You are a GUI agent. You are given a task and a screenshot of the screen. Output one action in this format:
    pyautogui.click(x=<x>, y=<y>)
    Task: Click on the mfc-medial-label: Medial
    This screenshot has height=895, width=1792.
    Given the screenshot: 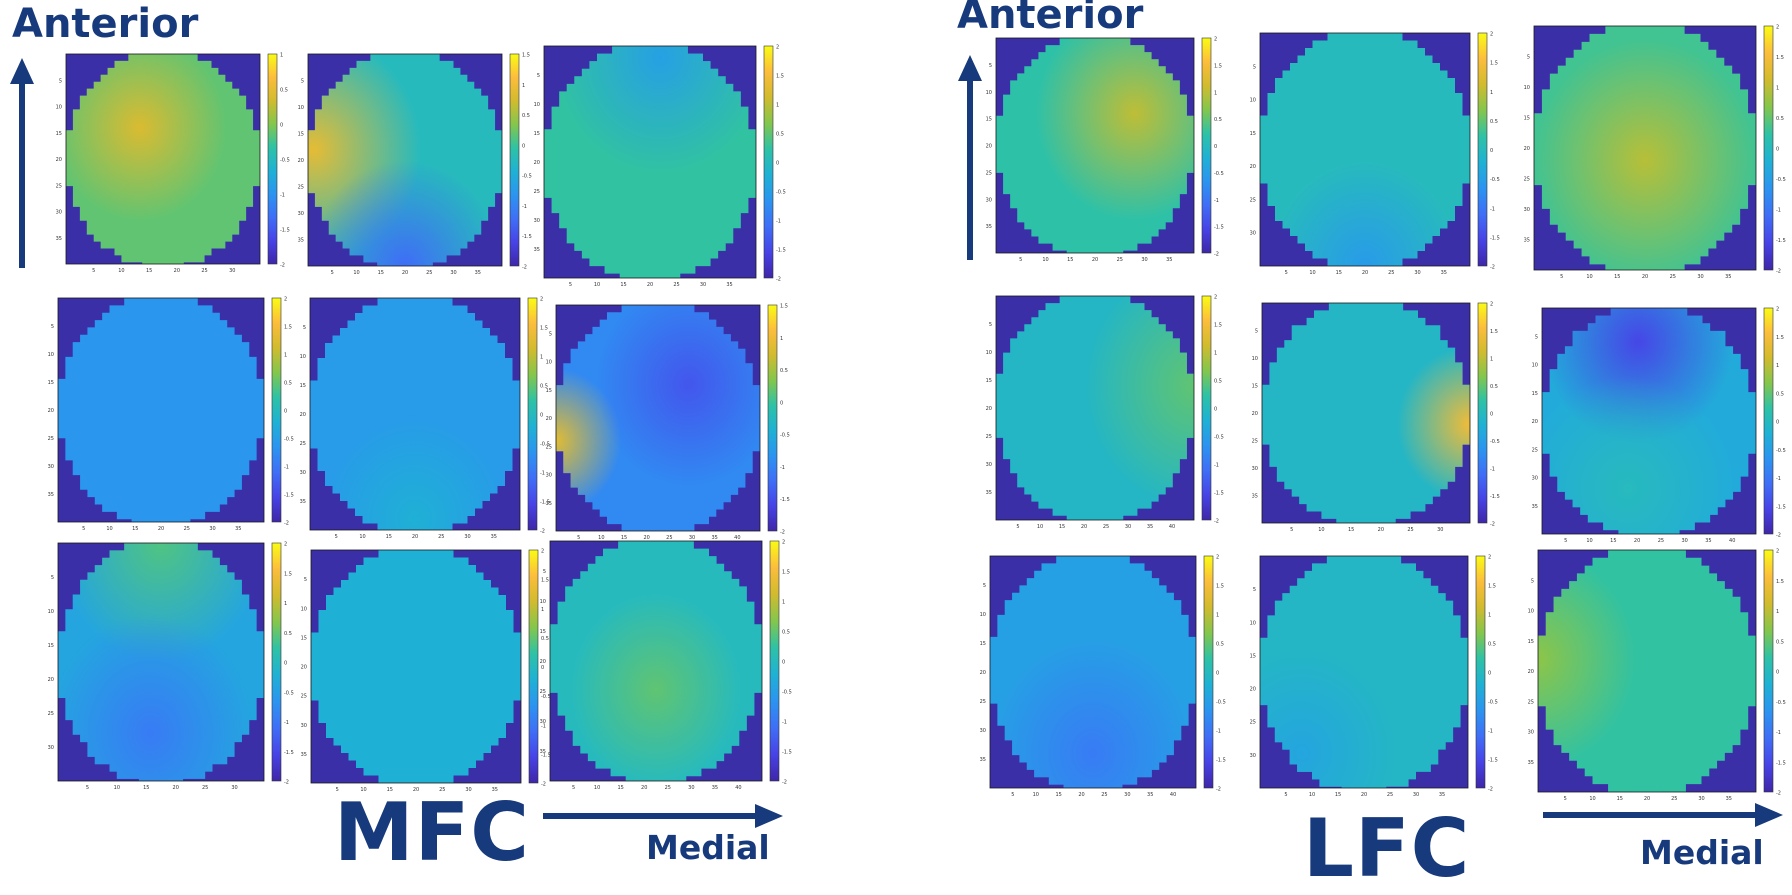 What is the action you would take?
    pyautogui.click(x=708, y=847)
    